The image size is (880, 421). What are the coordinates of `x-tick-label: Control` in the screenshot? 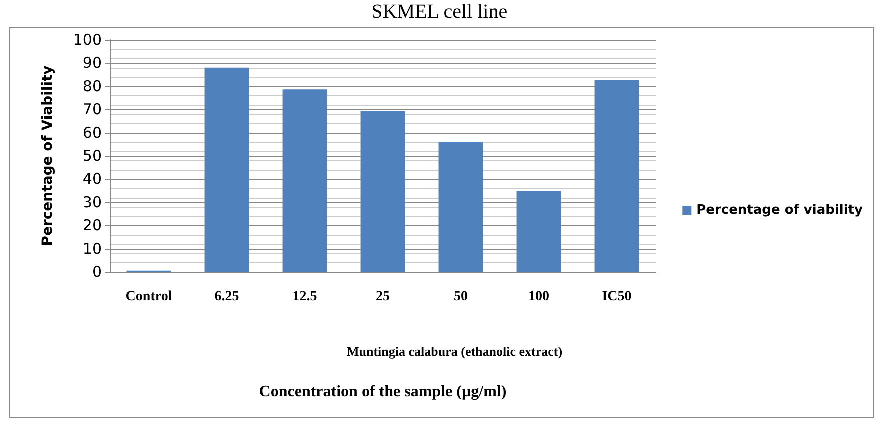 It's located at (149, 297).